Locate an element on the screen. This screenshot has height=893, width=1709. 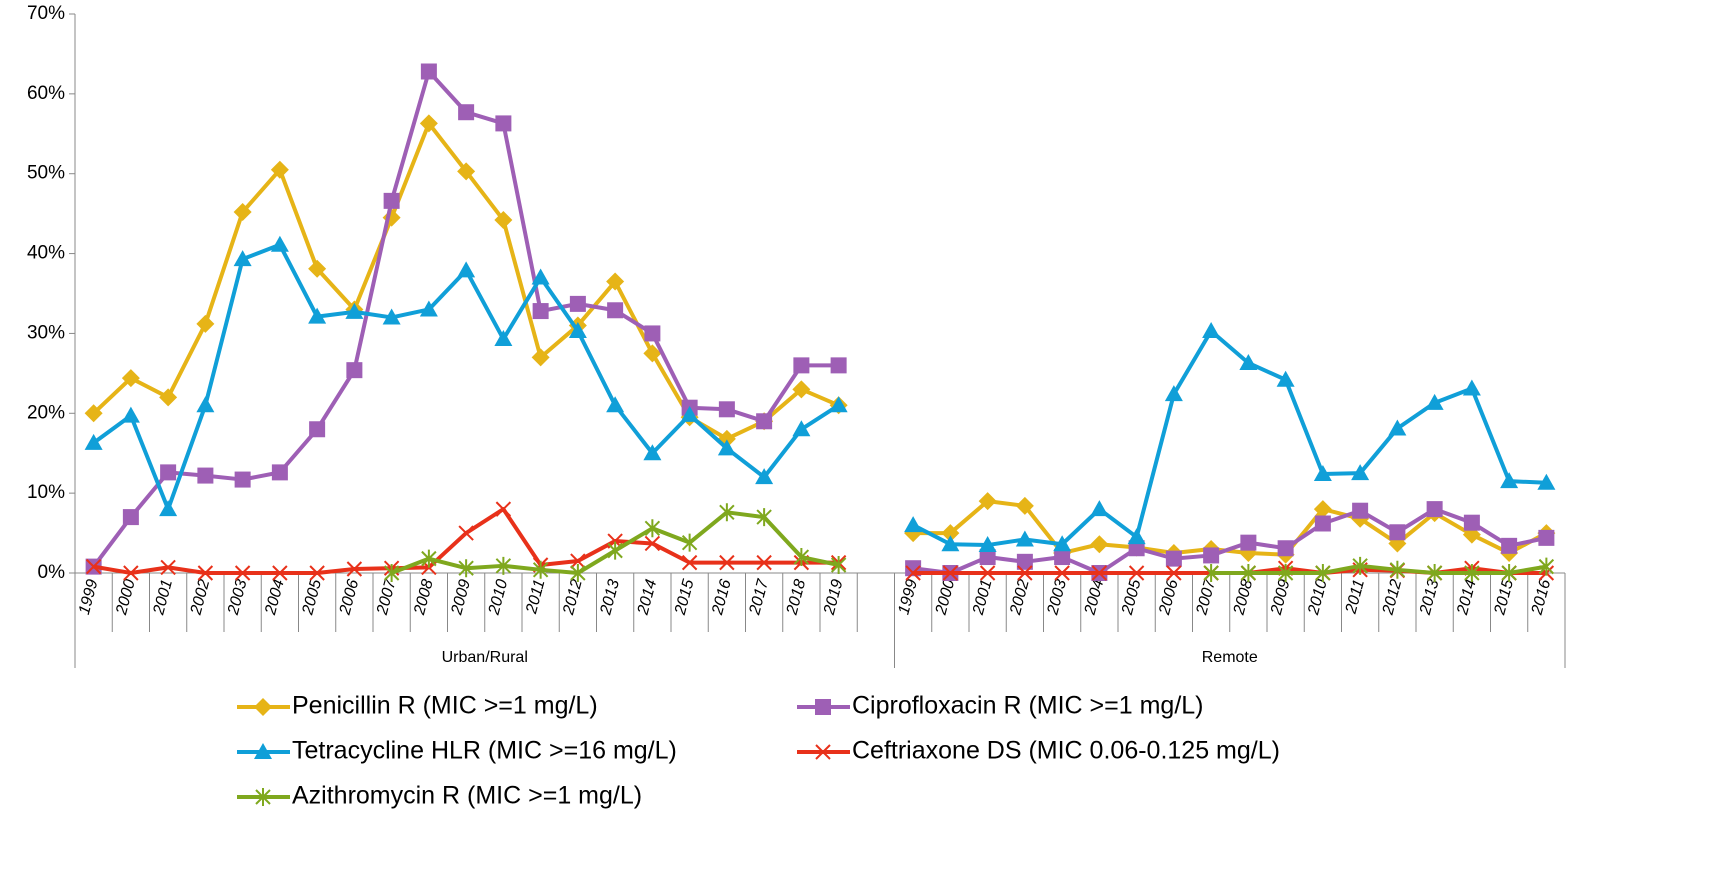
y-tick-label: 50% is located at coordinates (46, 173).